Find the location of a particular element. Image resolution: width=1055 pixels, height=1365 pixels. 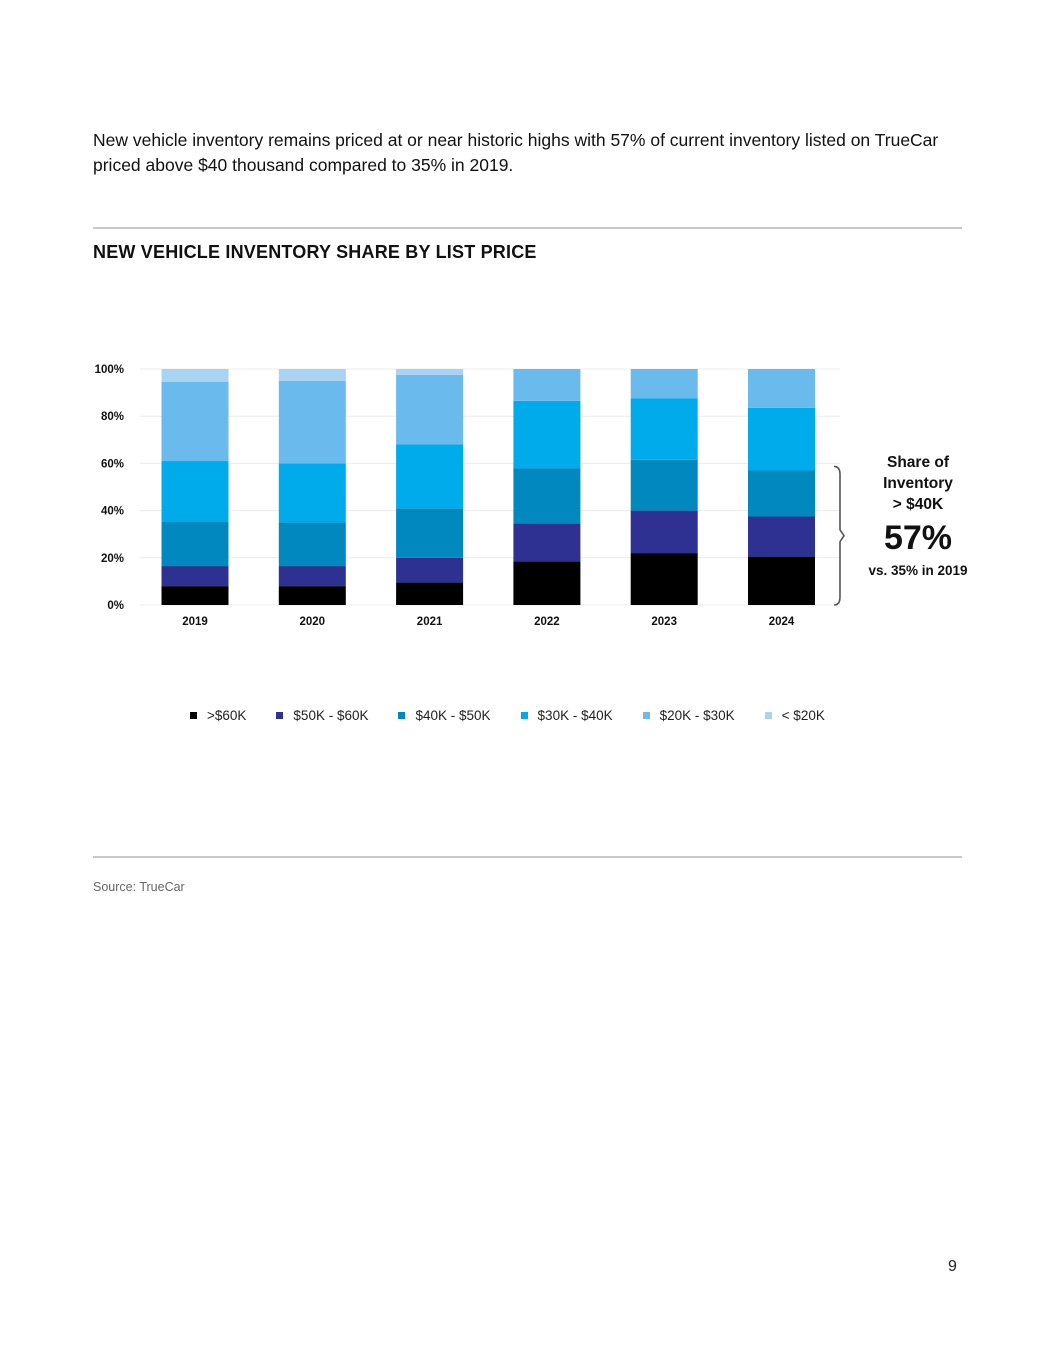

callout-line-3: > $40K is located at coordinates (918, 504).